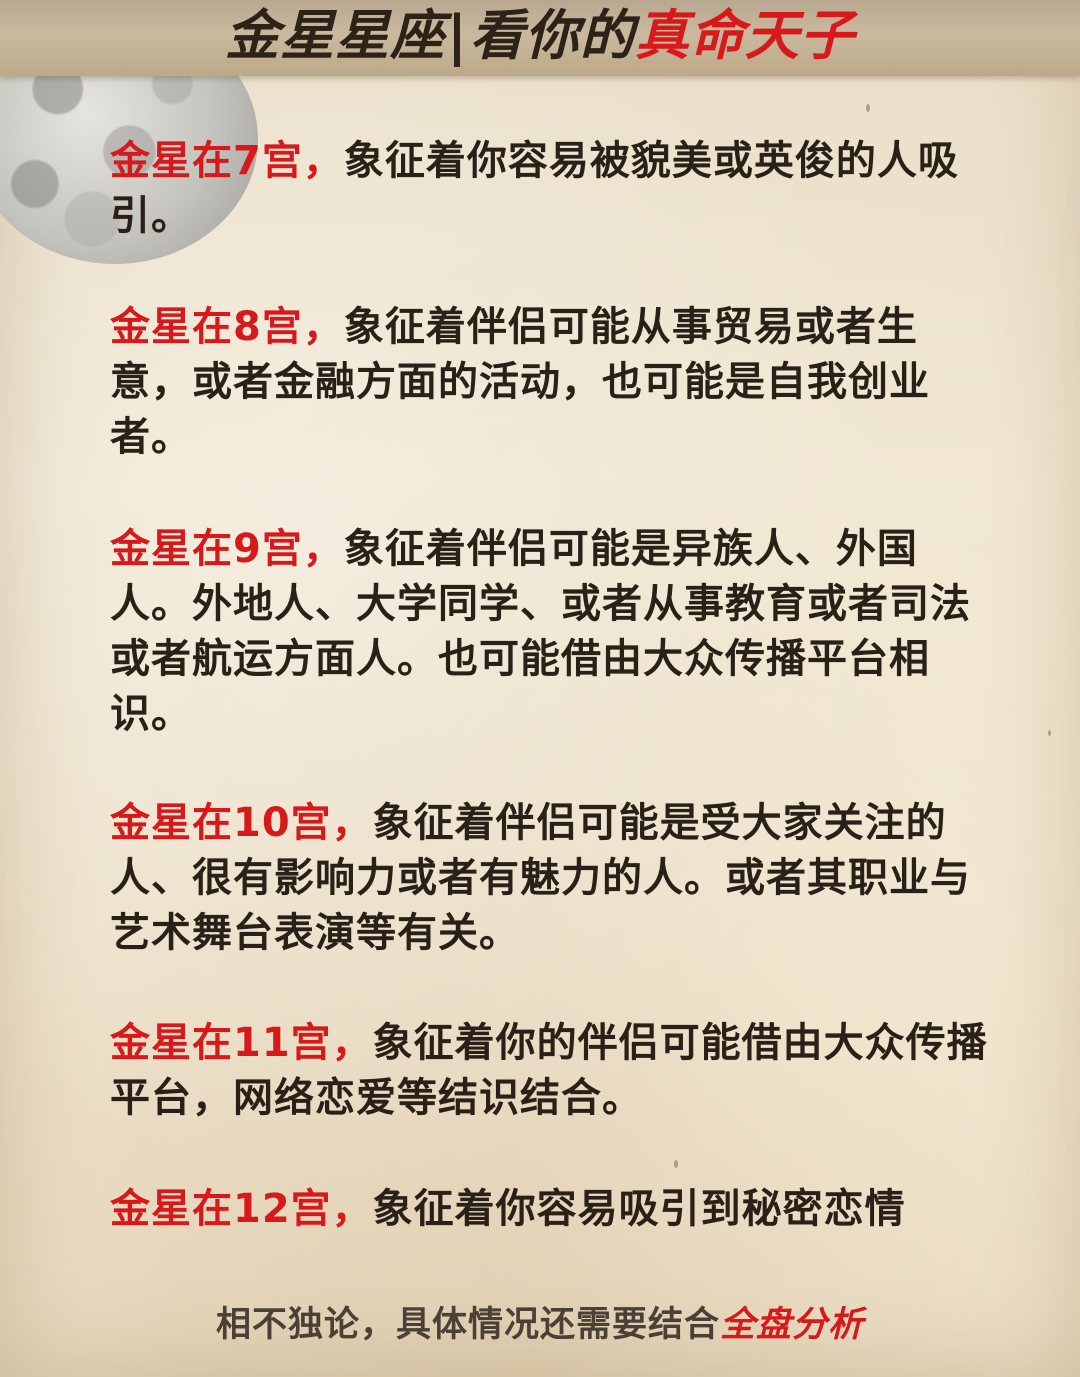 The height and width of the screenshot is (1377, 1080). I want to click on title-banner: 金星星座|看你的真命天子, so click(540, 38).